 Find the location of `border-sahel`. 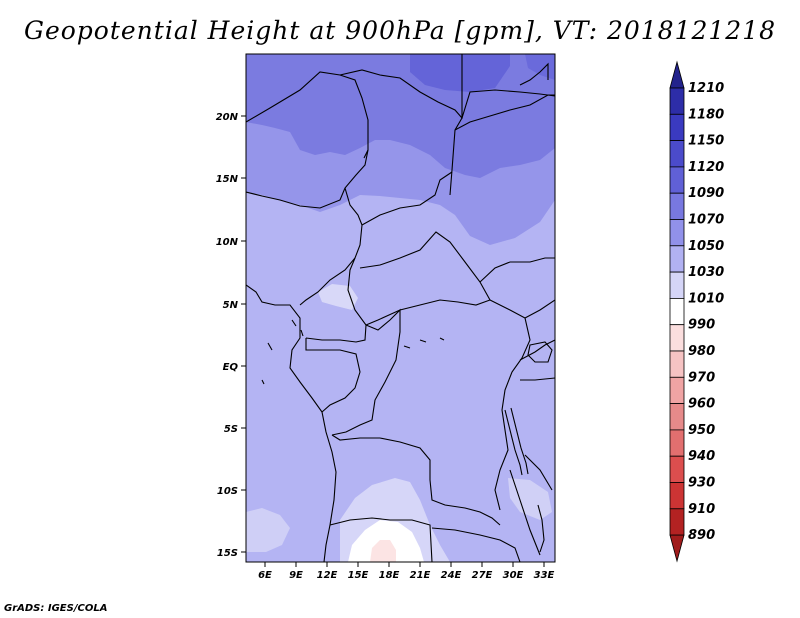

border-sahel is located at coordinates (307, 179).